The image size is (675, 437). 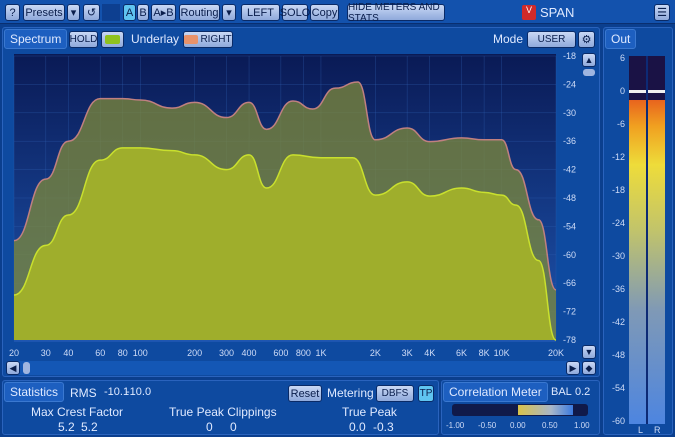 I want to click on rms-right-value: -10.0, so click(x=139, y=392).